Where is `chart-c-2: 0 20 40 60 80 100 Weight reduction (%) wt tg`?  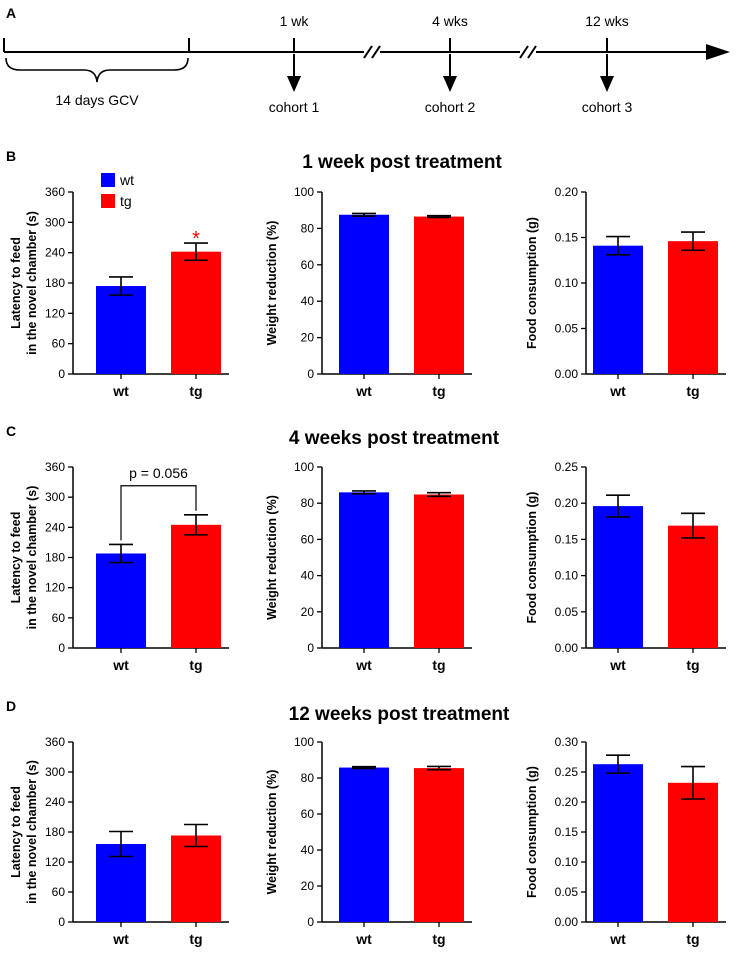
chart-c-2: 0 20 40 60 80 100 Weight reduction (%) wt tg is located at coordinates (368, 566).